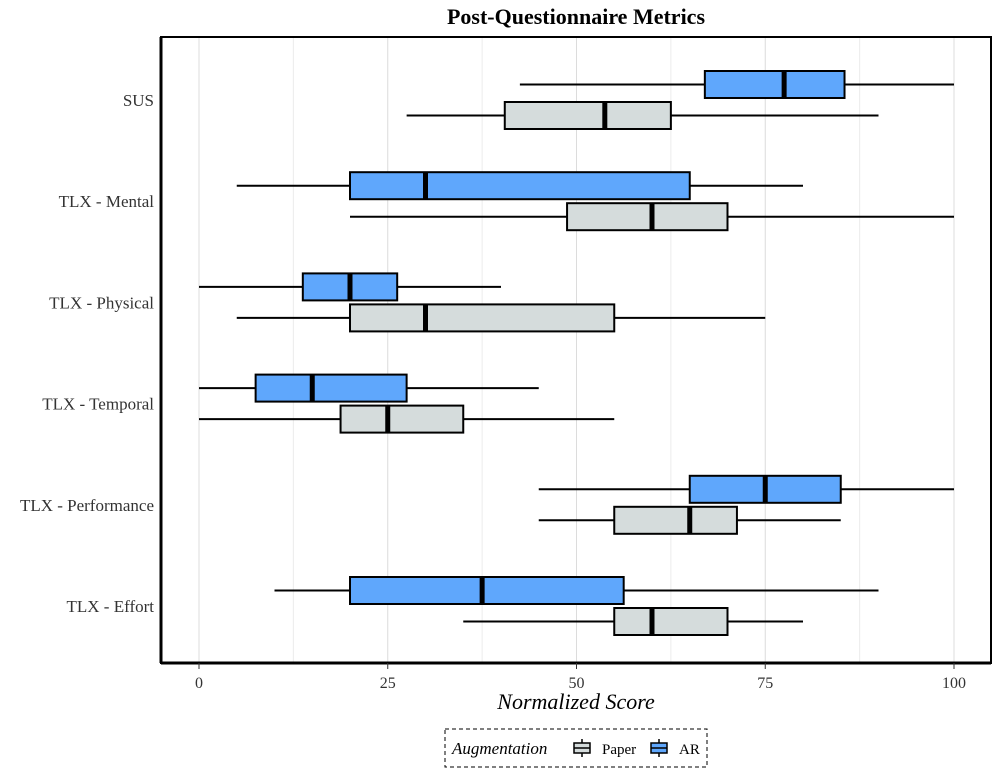 The image size is (1000, 774). Describe the element at coordinates (675, 748) in the screenshot. I see `legend-key-ar: AR` at that location.